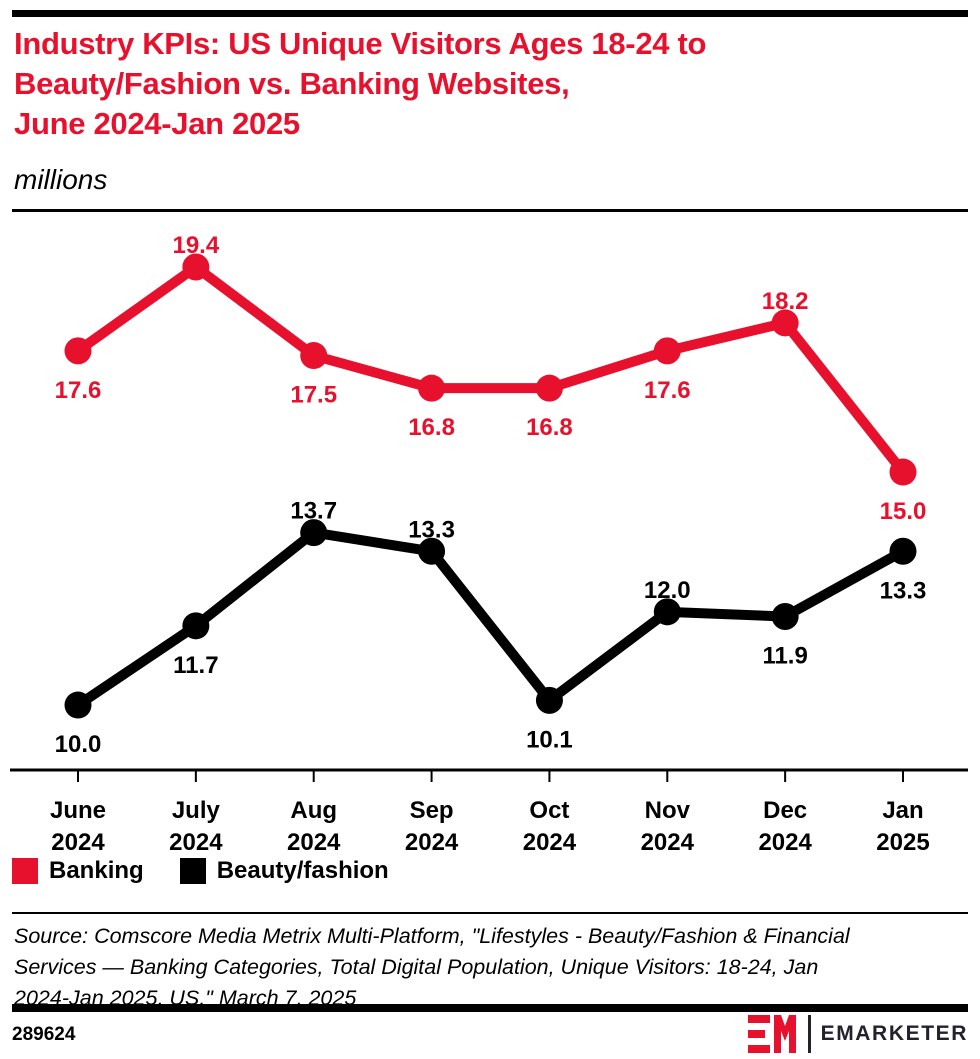 This screenshot has height=1059, width=980. What do you see at coordinates (313, 511) in the screenshot?
I see `data-label: 13.7` at bounding box center [313, 511].